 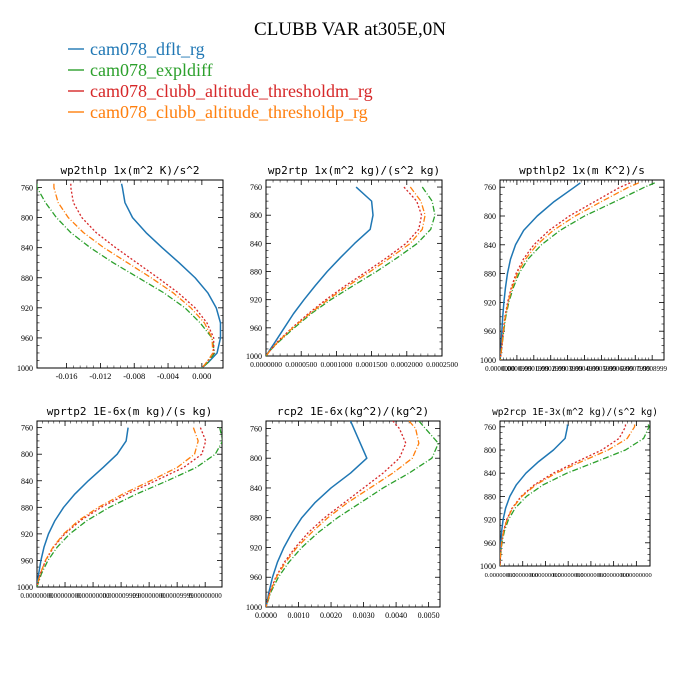 What do you see at coordinates (134, 376) in the screenshot?
I see `x-tick-label: -0.008` at bounding box center [134, 376].